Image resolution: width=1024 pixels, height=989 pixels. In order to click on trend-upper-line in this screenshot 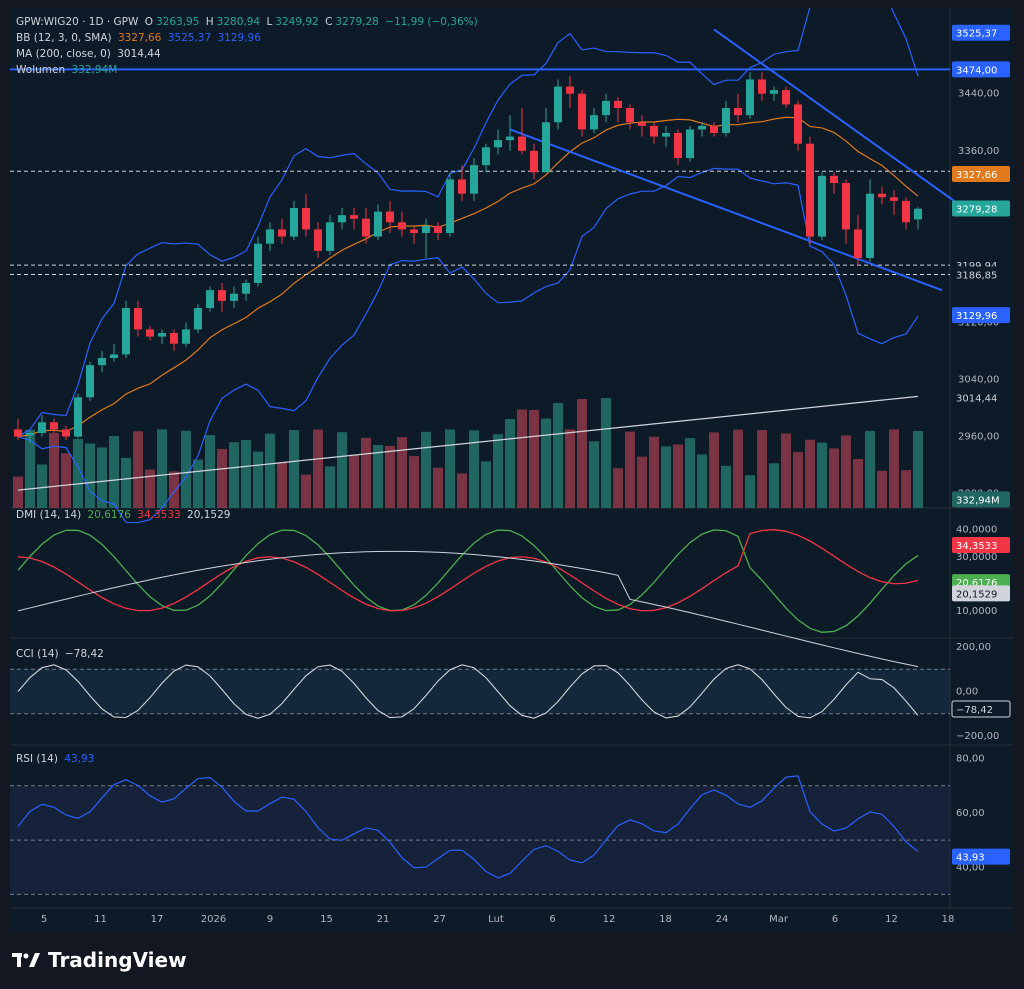, I will do `click(834, 115)`.